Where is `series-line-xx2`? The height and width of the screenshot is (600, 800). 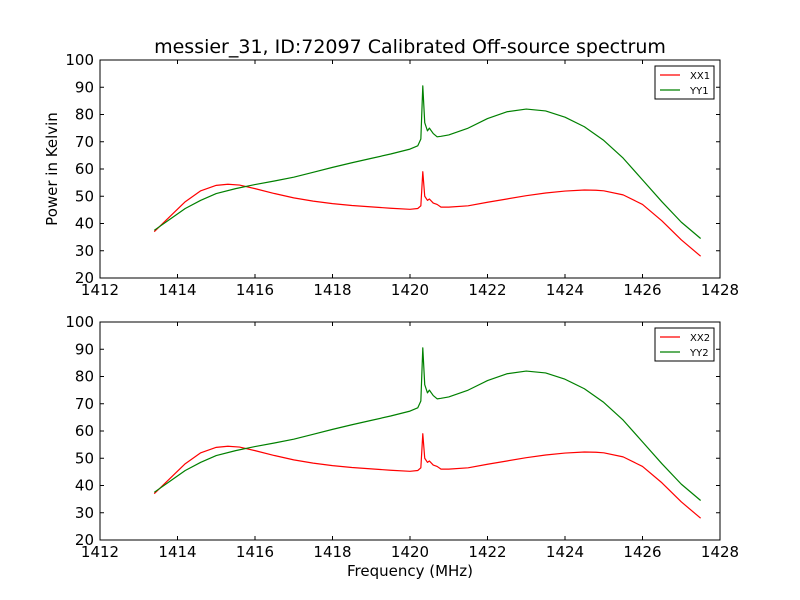
series-line-xx2 is located at coordinates (427, 476).